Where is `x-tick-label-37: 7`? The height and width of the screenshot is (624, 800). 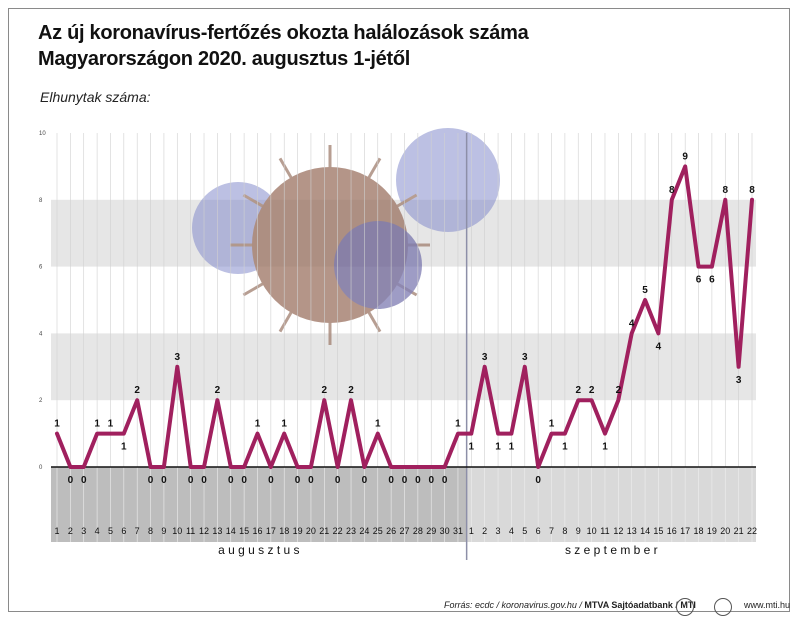
x-tick-label-37: 7 is located at coordinates (551, 531).